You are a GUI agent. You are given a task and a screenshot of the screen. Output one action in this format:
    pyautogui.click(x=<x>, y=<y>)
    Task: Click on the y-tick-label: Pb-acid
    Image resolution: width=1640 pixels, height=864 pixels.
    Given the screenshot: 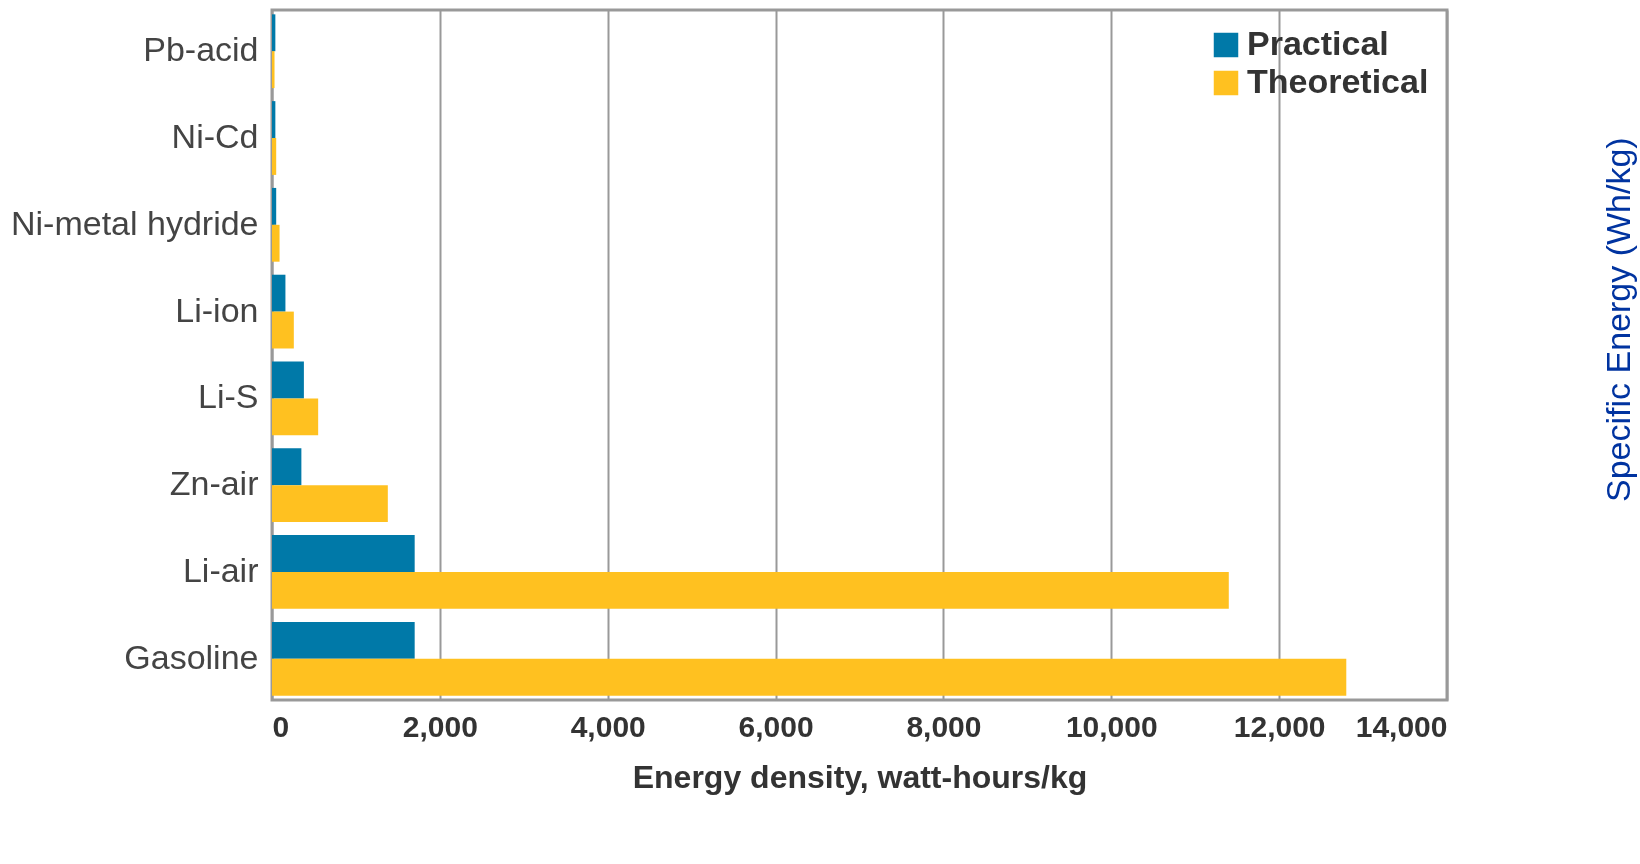 What is the action you would take?
    pyautogui.click(x=201, y=49)
    